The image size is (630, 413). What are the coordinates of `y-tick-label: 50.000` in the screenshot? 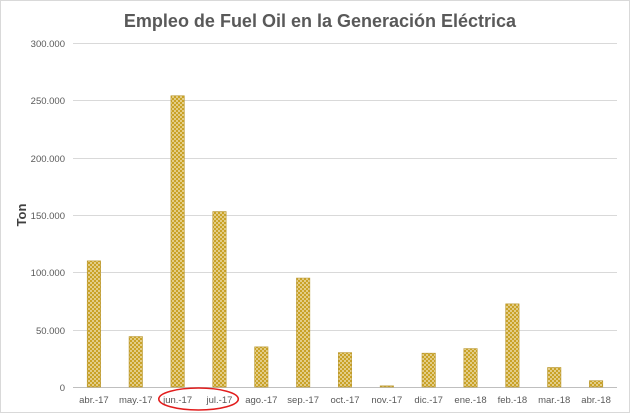 It's located at (50, 331).